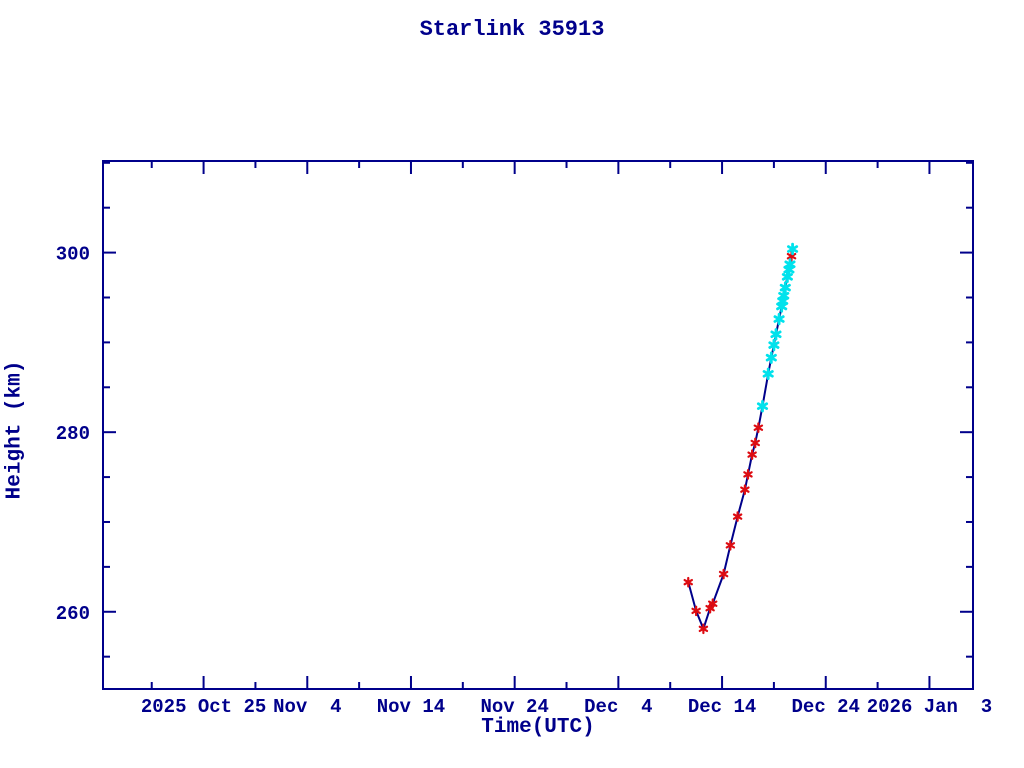 Image resolution: width=1024 pixels, height=768 pixels. What do you see at coordinates (73, 434) in the screenshot?
I see `y-tick-label: 280` at bounding box center [73, 434].